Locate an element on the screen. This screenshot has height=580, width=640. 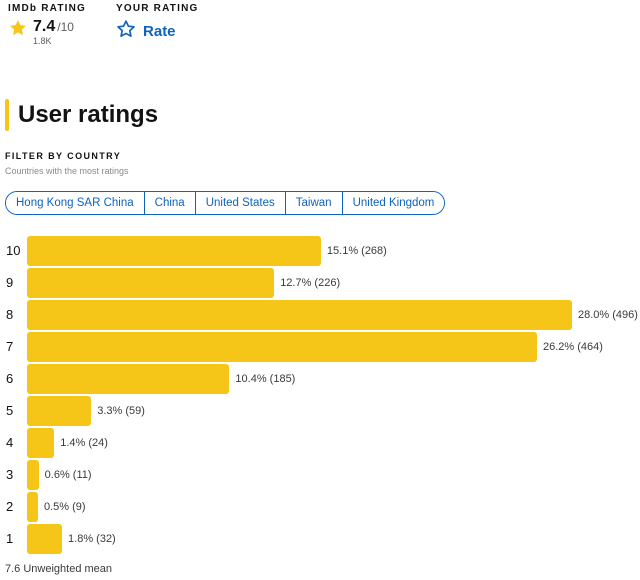
bar-value-10: 15.1% (268) is located at coordinates (356, 251).